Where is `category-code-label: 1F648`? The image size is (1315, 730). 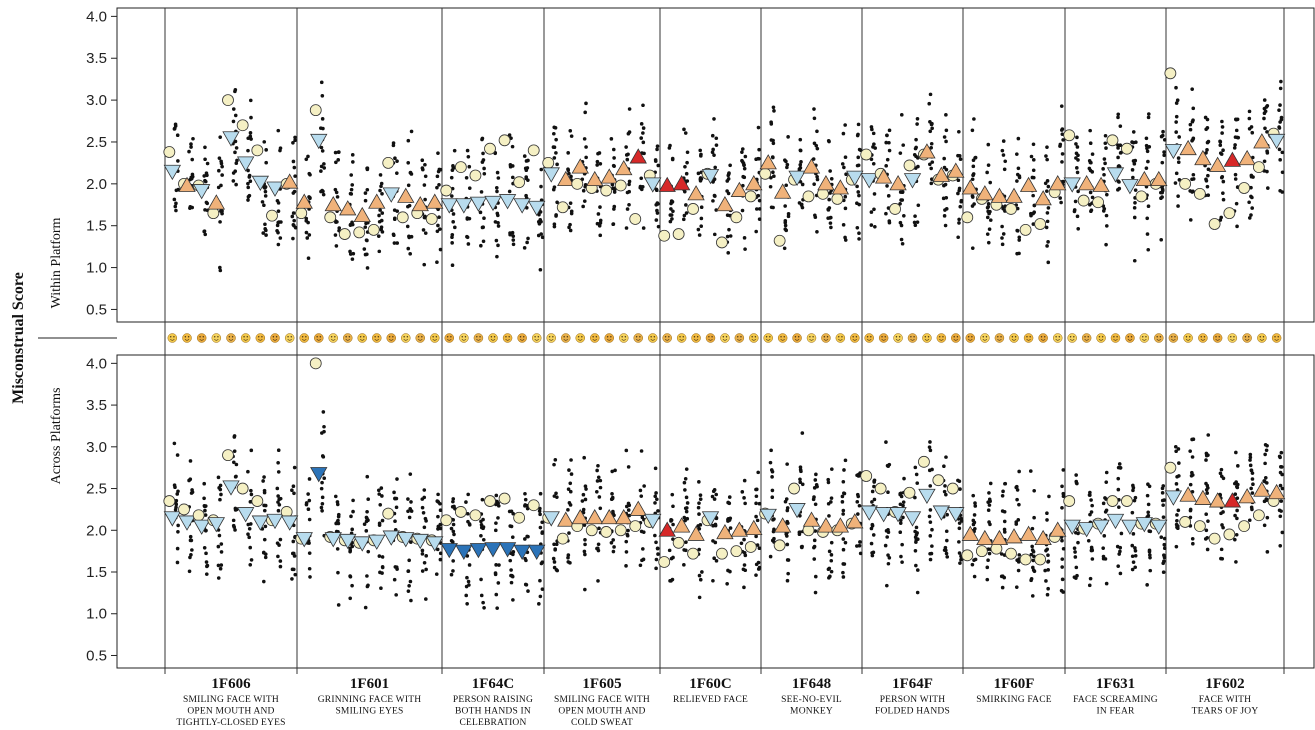
category-code-label: 1F648 is located at coordinates (811, 684).